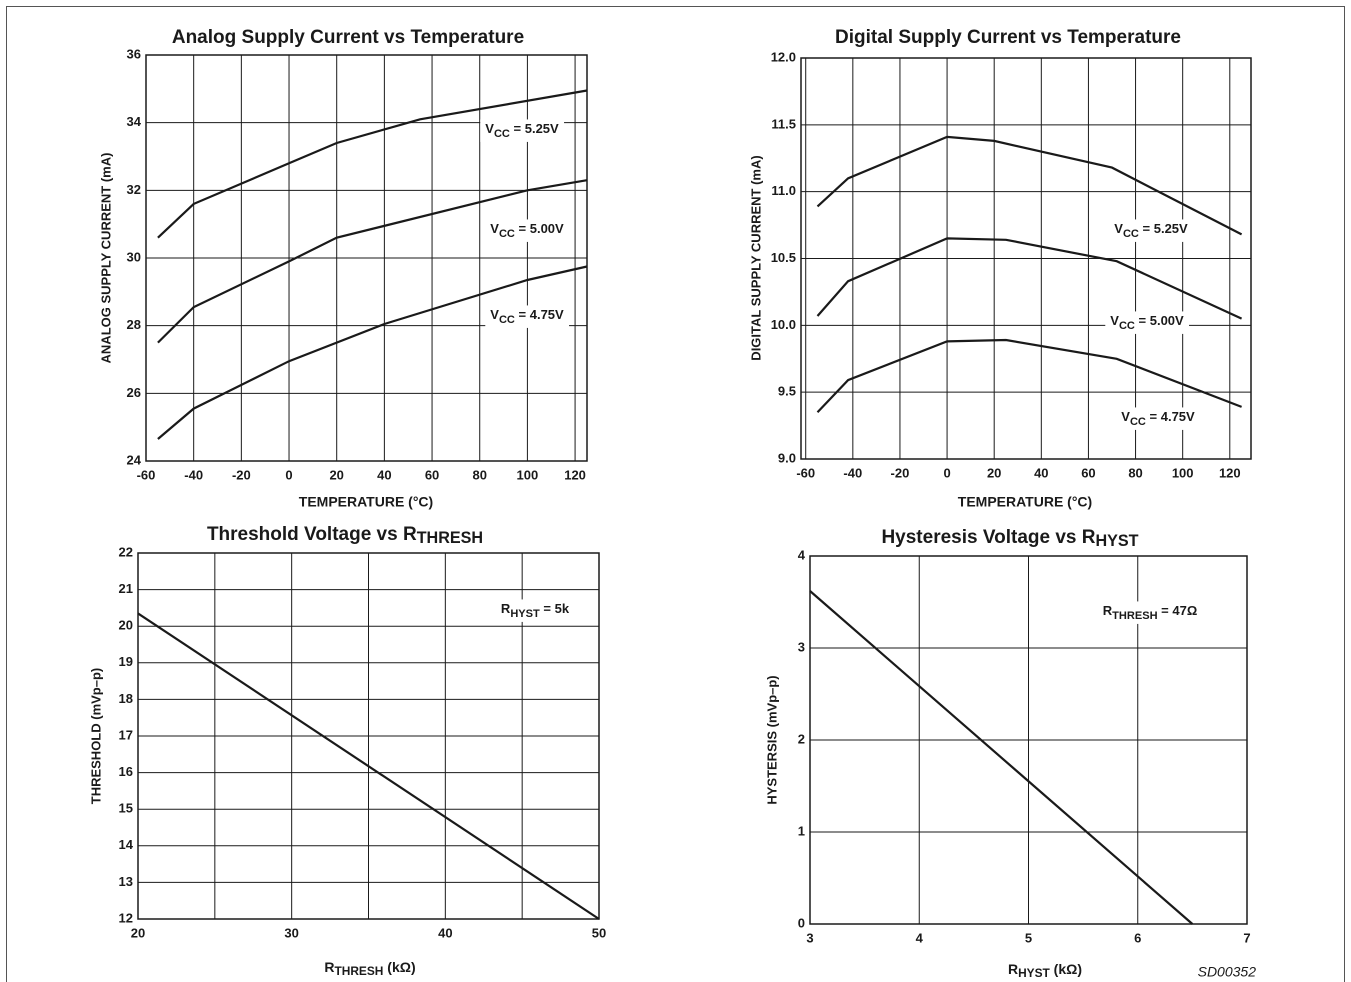 This screenshot has height=982, width=1351. What do you see at coordinates (506, 608) in the screenshot?
I see `annotation-run: R` at bounding box center [506, 608].